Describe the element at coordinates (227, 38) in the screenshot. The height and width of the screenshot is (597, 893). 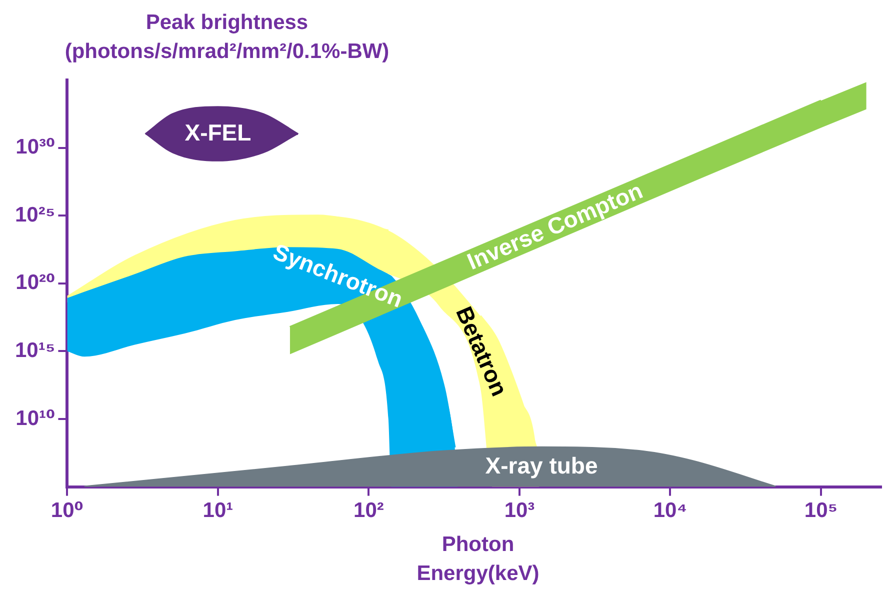
I see `y-axis-title: Peak brightness (photons/s/mrad²/mm²/0.1%-BW)` at that location.